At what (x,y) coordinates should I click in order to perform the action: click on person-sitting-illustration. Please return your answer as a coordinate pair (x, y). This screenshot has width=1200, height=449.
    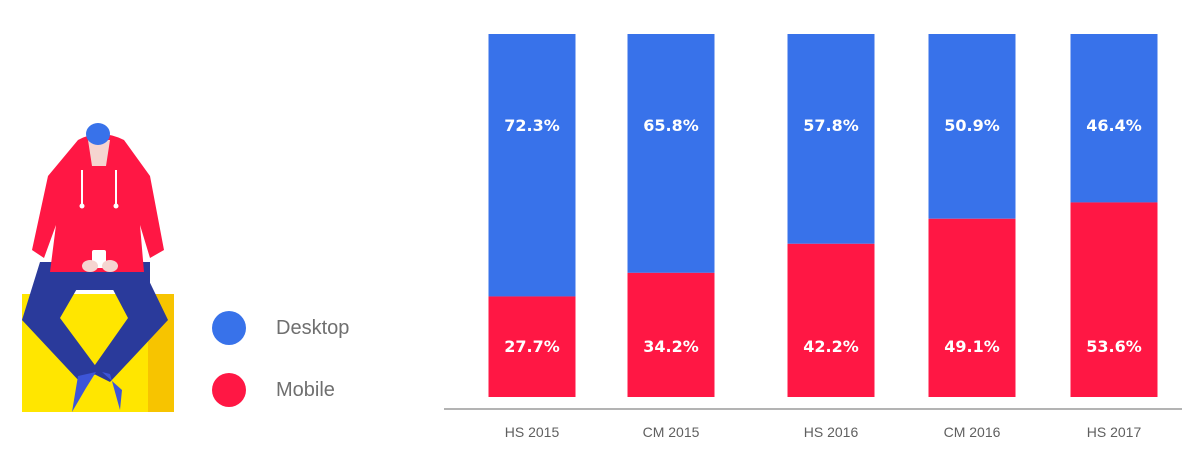
    Looking at the image, I should click on (98, 267).